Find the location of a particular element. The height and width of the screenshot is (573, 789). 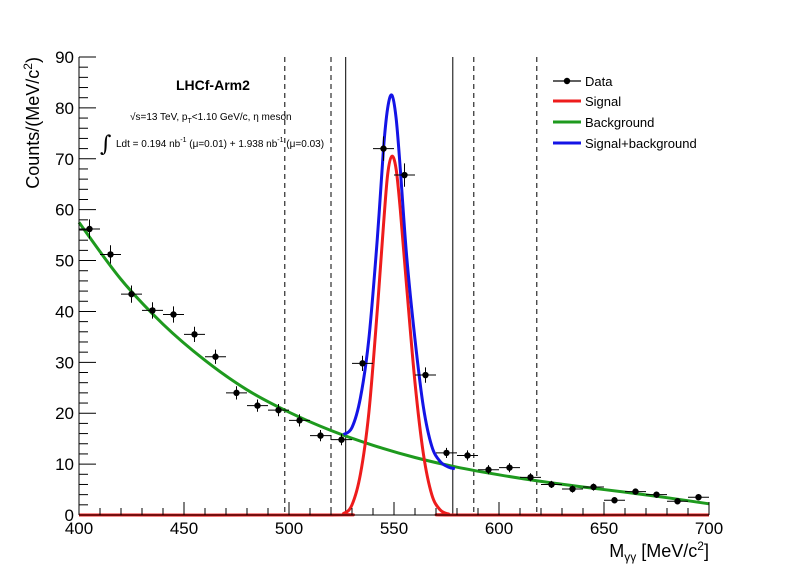

x-tick-label: 500 is located at coordinates (289, 528).